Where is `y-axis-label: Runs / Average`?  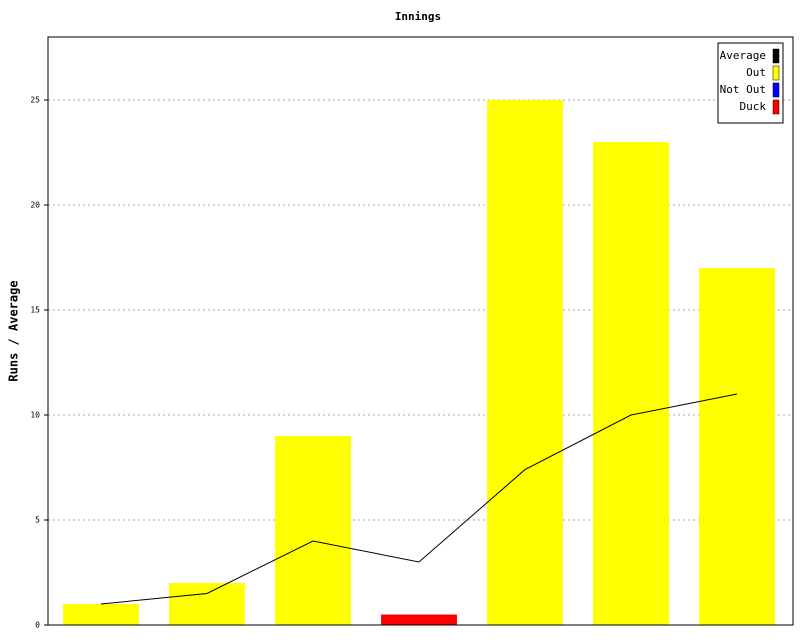 y-axis-label: Runs / Average is located at coordinates (14, 330).